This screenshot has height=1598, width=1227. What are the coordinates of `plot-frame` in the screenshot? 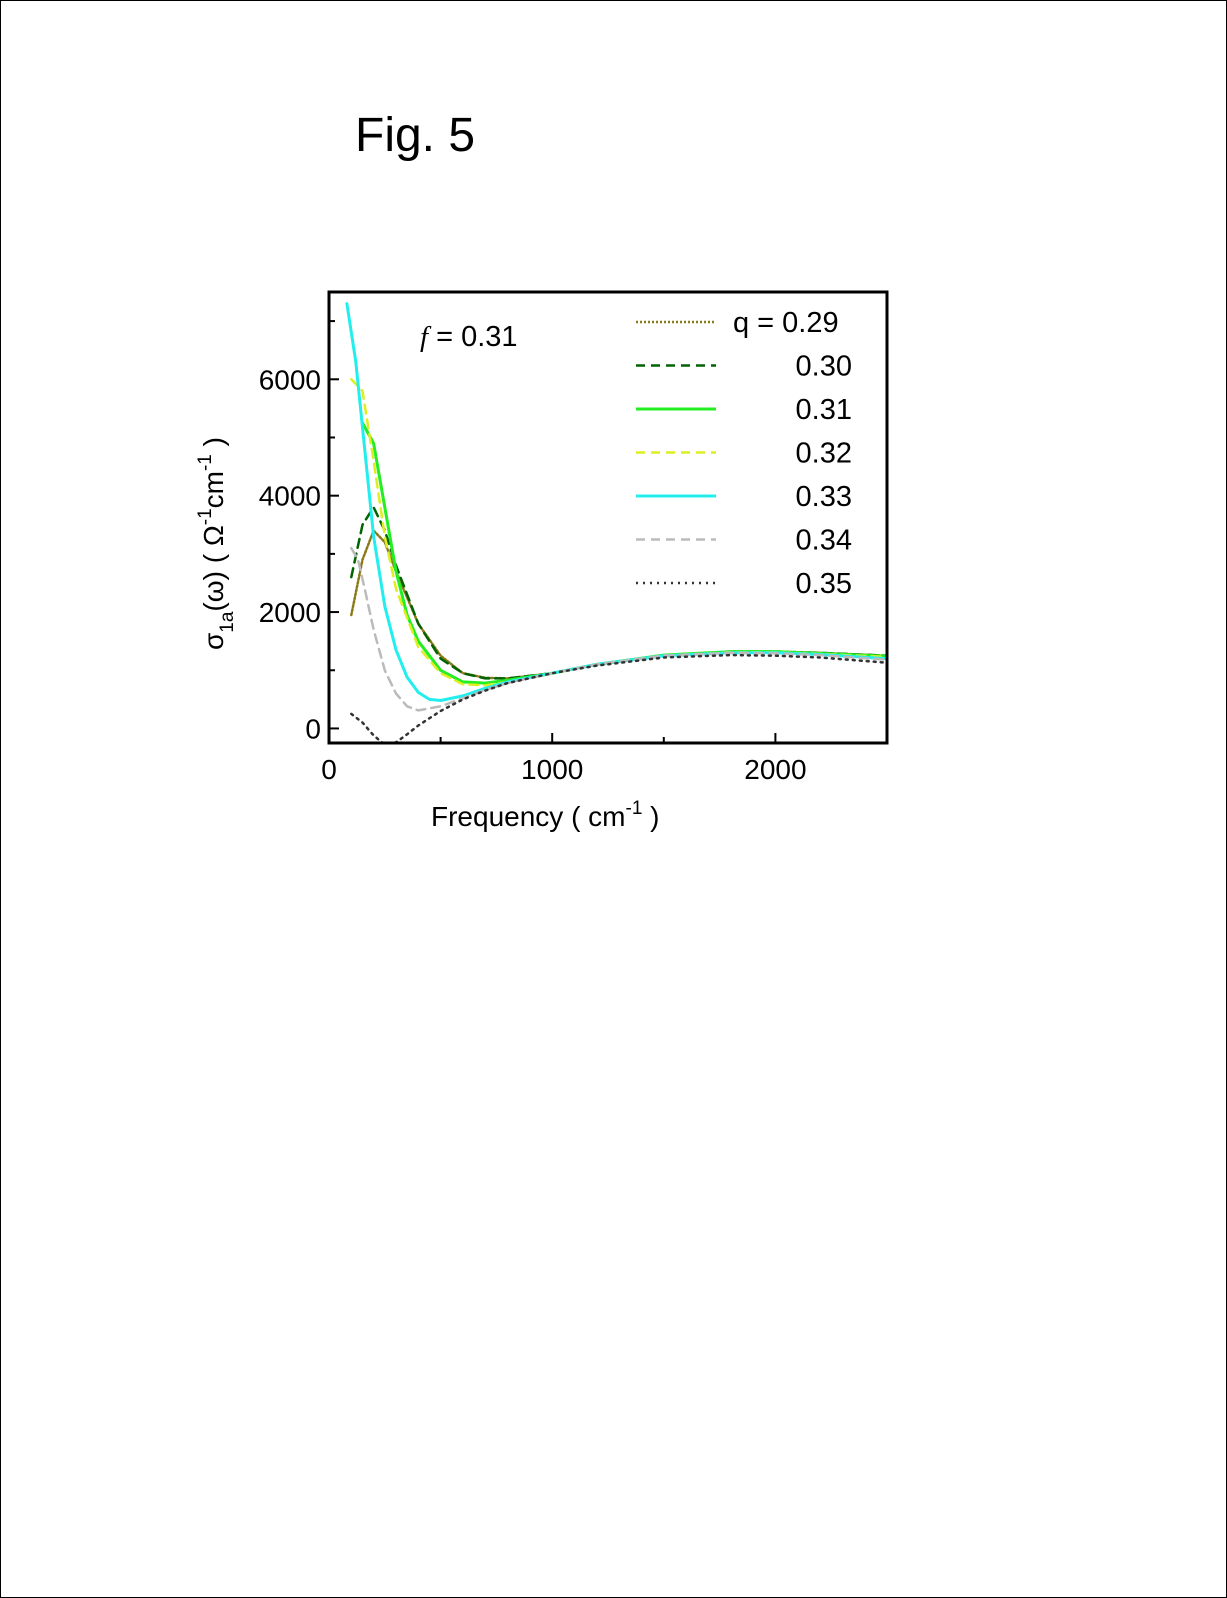 It's located at (608, 517).